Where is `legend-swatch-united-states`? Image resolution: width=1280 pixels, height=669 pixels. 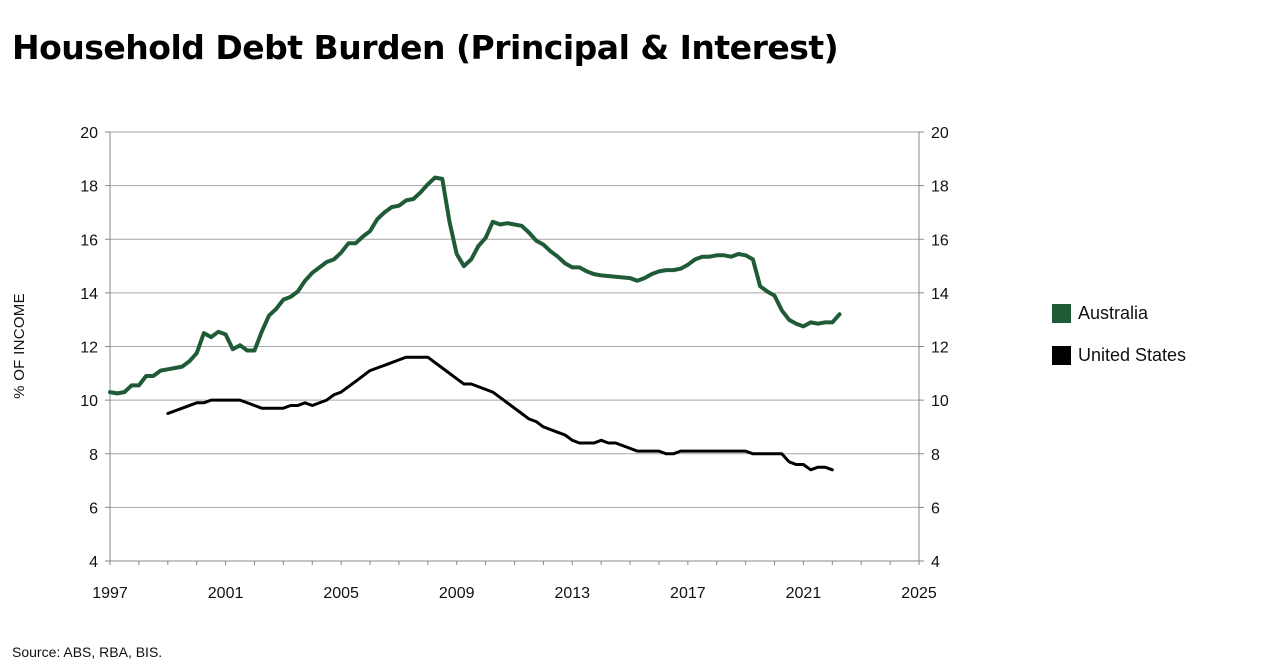 legend-swatch-united-states is located at coordinates (1061, 355).